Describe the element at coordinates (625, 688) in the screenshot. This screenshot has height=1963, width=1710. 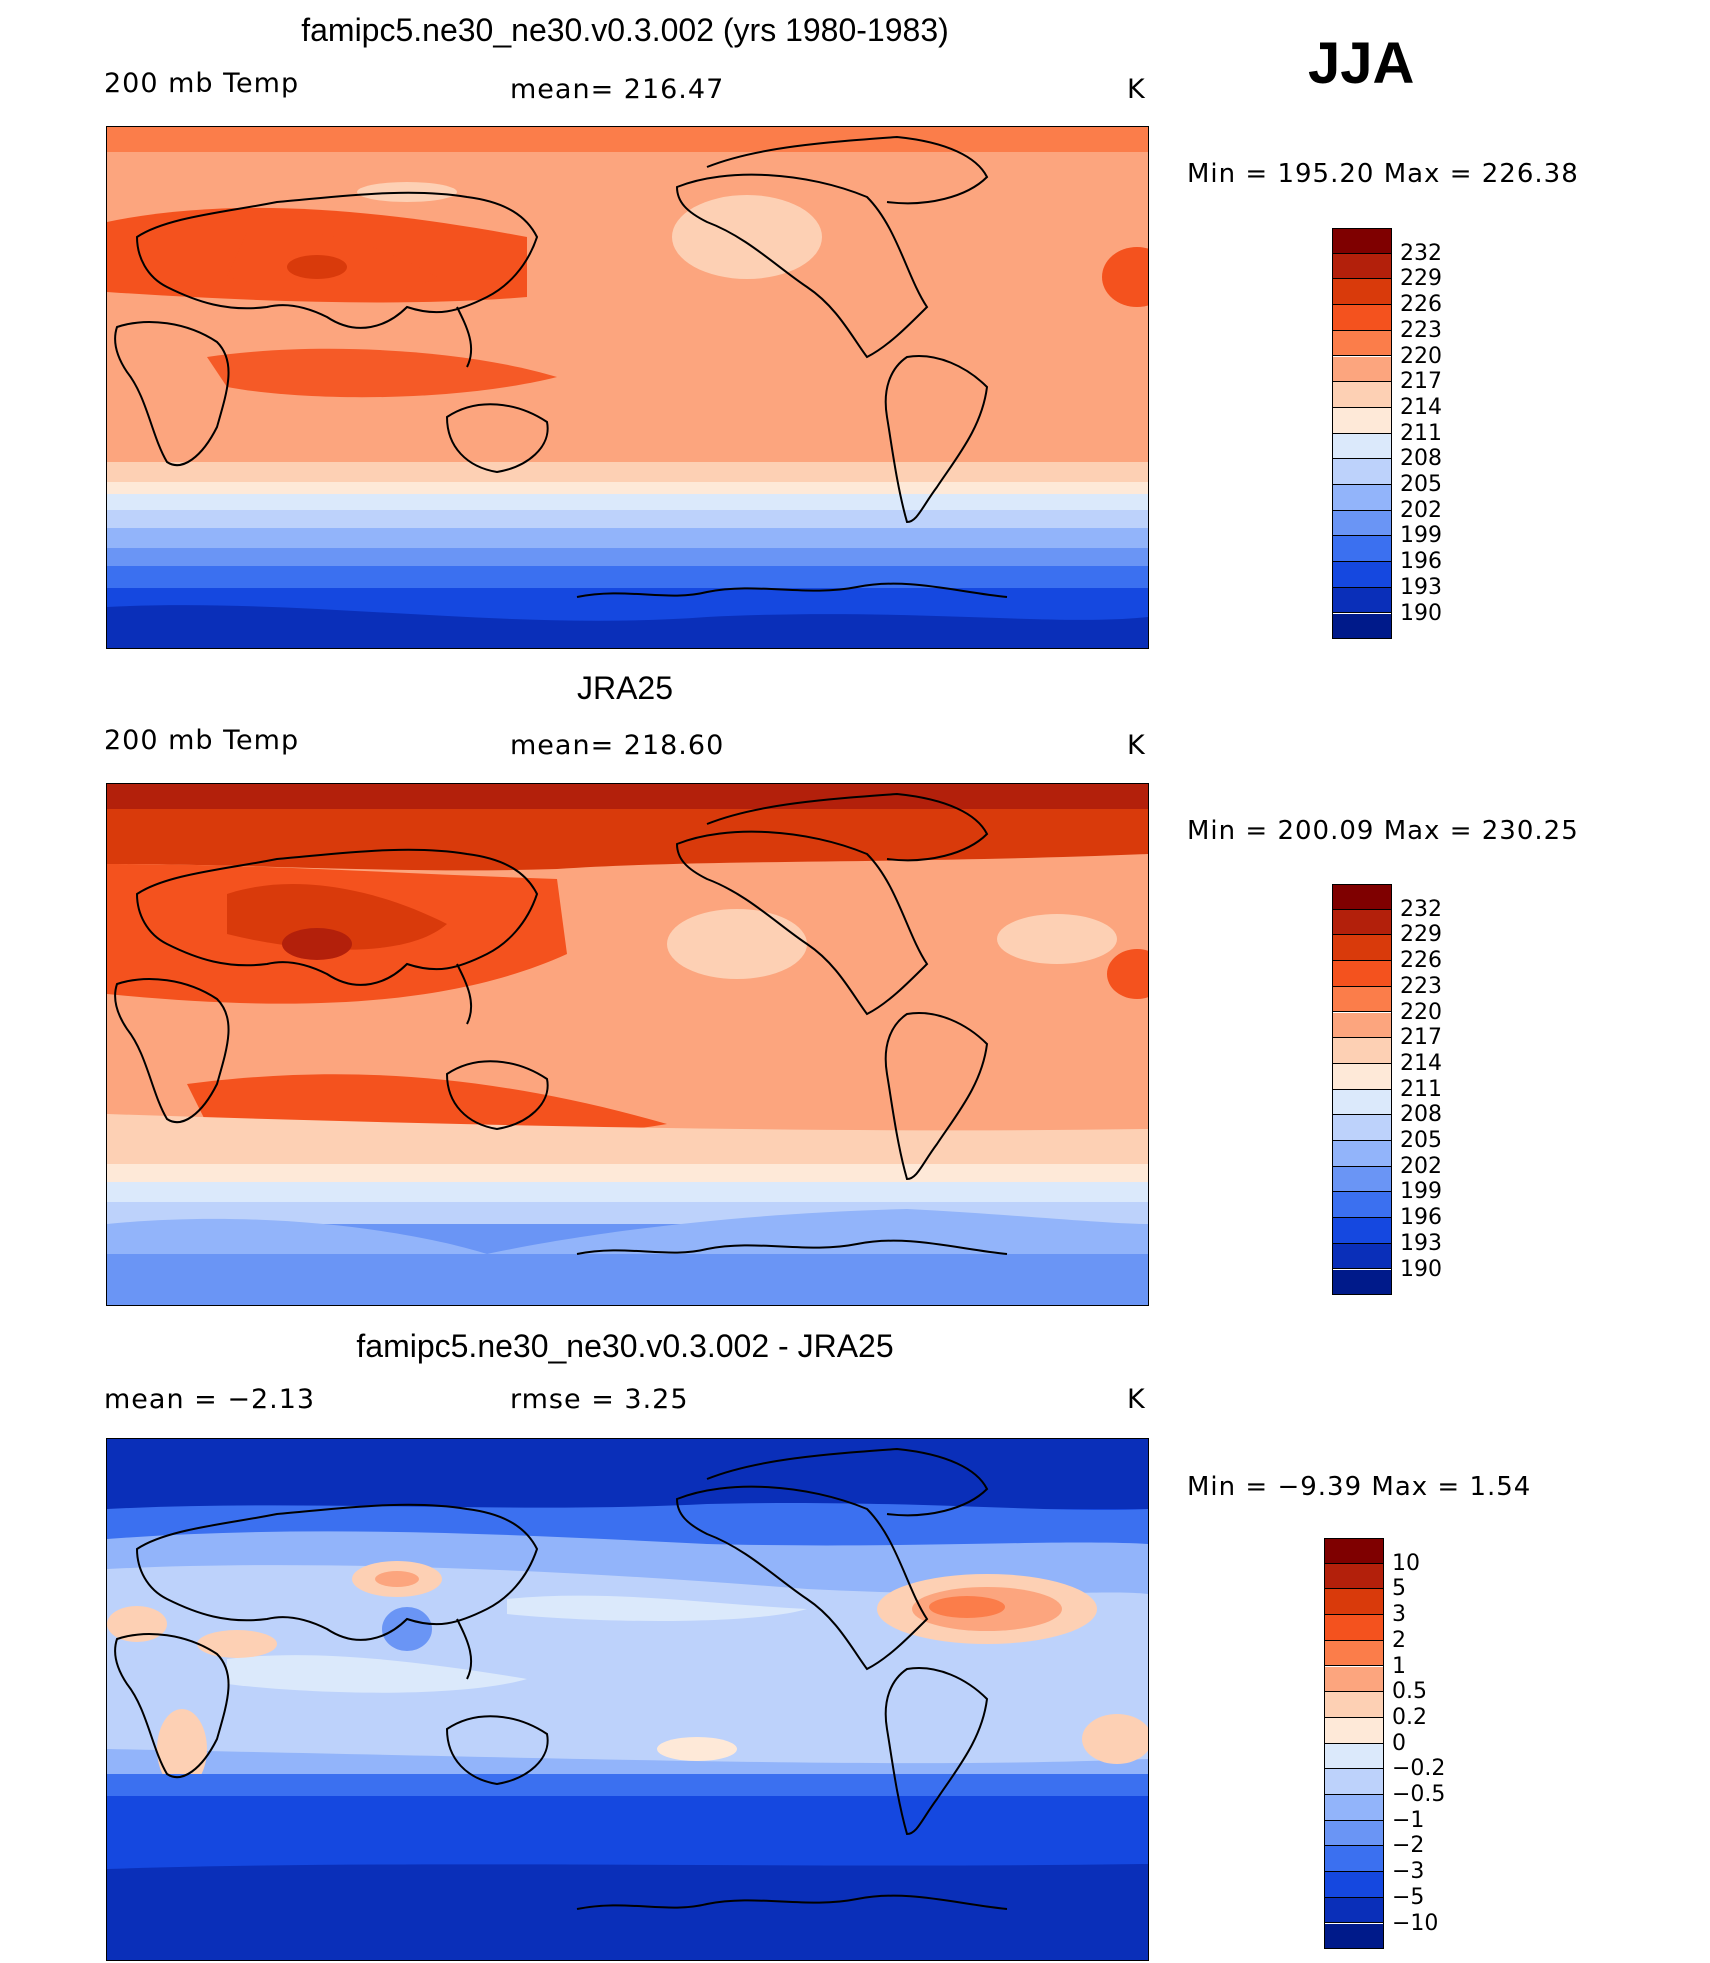
I see `panel2-title: JRA25` at that location.